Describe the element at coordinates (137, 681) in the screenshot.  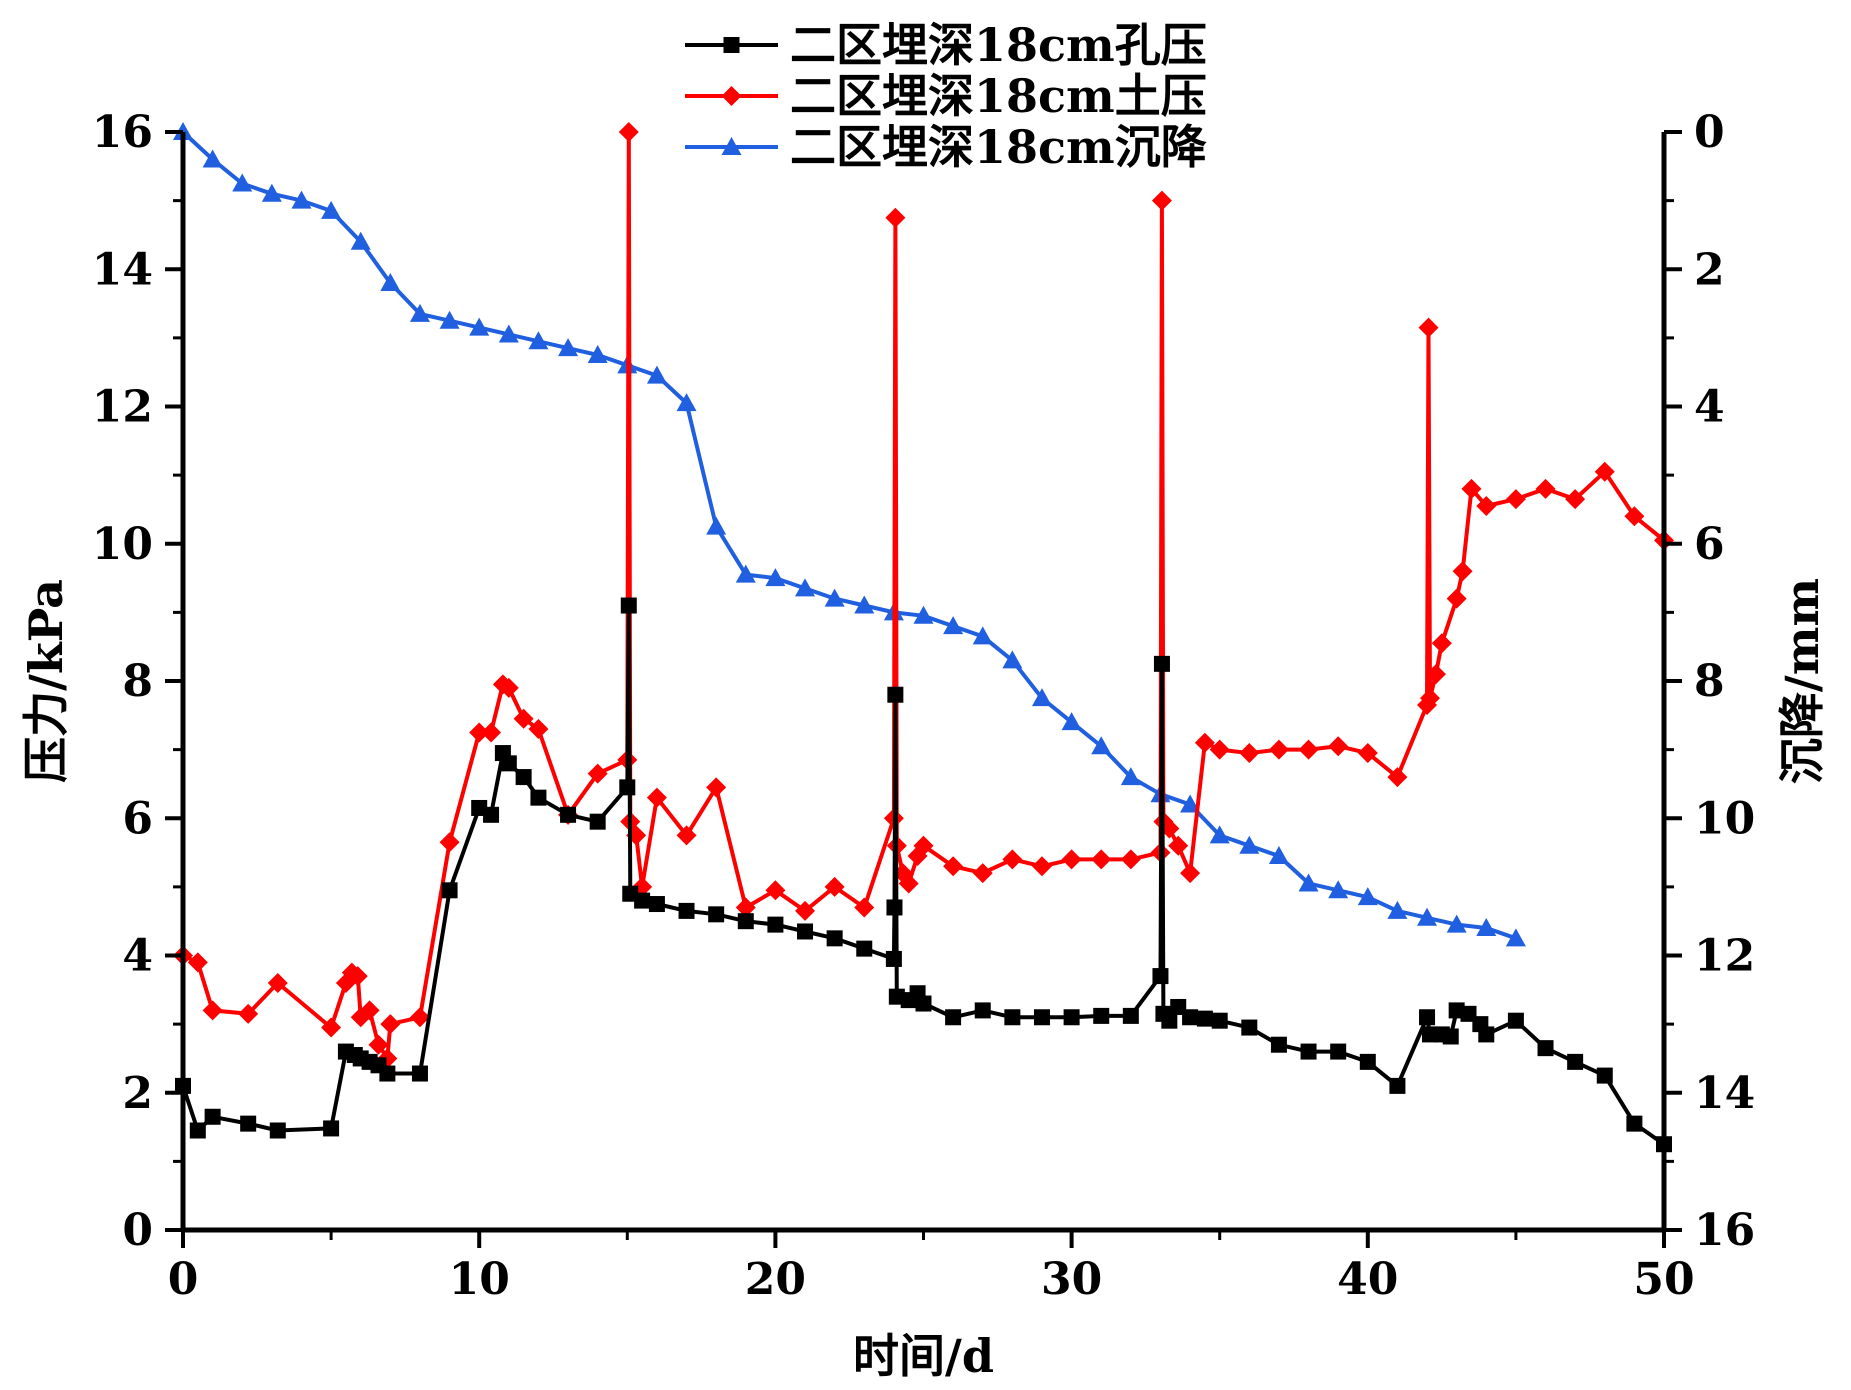
I see `y-left-tick-label: 8` at that location.